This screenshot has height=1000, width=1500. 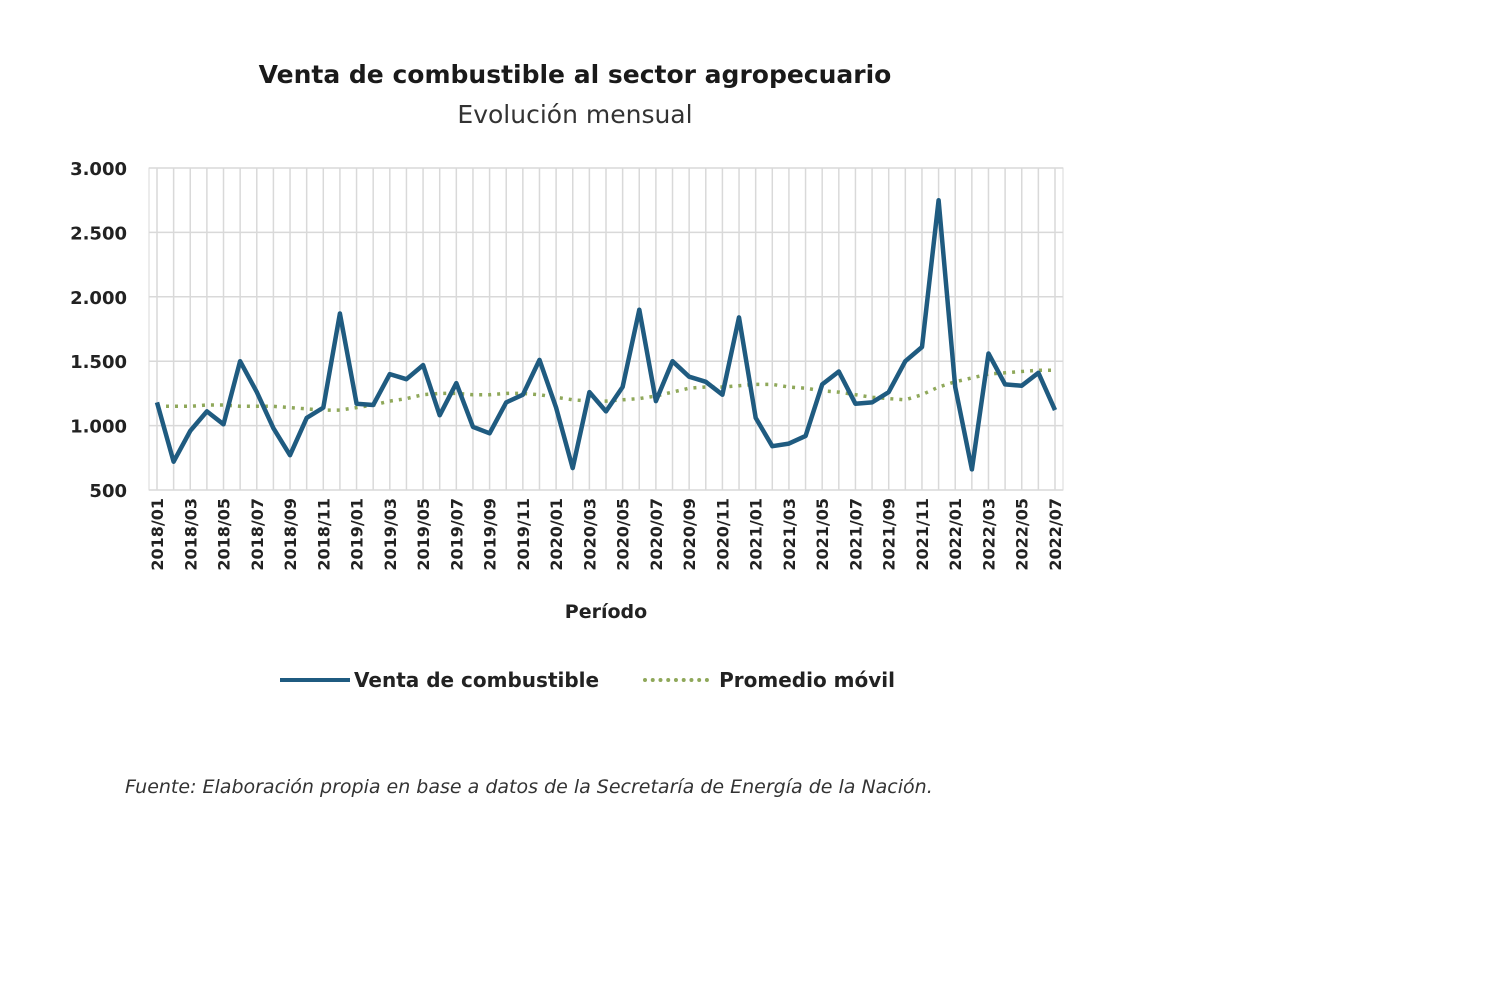 What do you see at coordinates (955, 534) in the screenshot?
I see `x-tick-label: 2022/01` at bounding box center [955, 534].